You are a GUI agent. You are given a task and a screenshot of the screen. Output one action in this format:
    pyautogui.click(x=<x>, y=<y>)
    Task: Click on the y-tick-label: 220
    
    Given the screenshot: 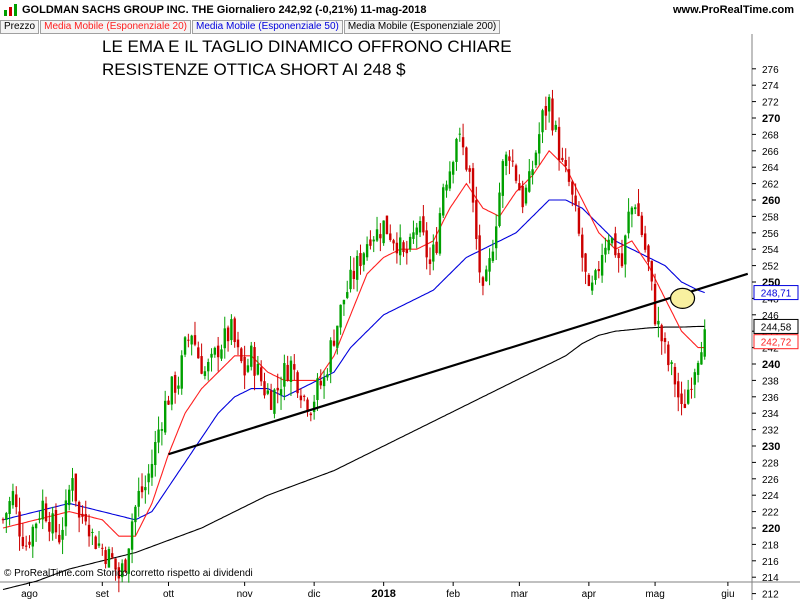 What is the action you would take?
    pyautogui.click(x=771, y=529)
    